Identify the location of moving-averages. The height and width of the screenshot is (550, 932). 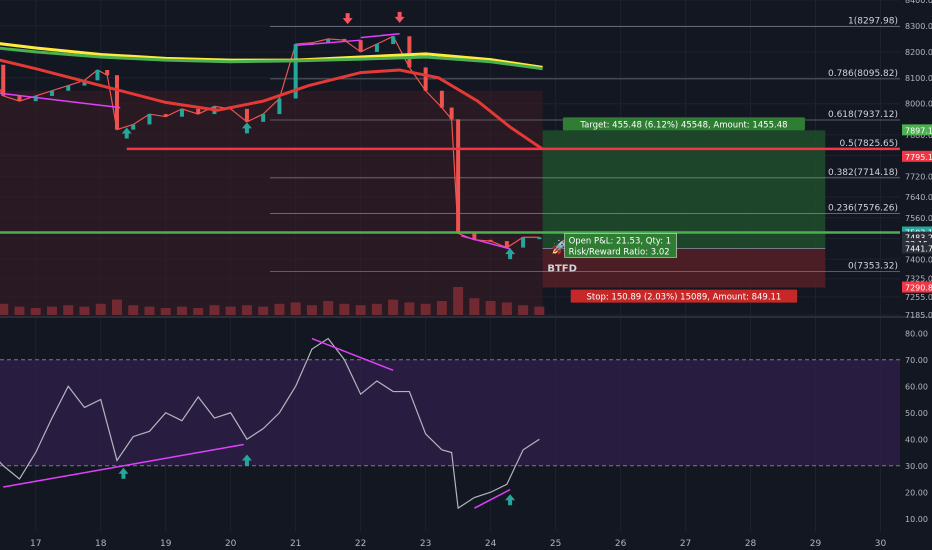
(272, 96).